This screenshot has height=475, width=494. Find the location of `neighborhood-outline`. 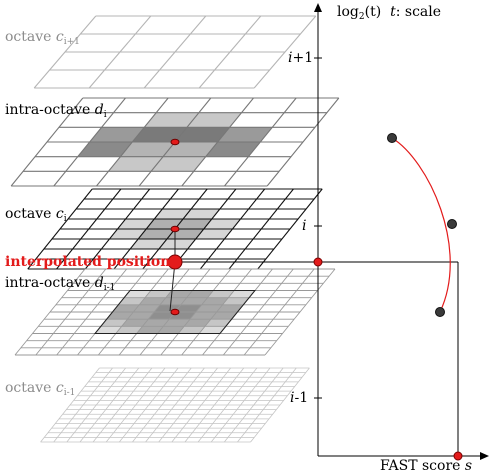

neighborhood-outline is located at coordinates (175, 312).